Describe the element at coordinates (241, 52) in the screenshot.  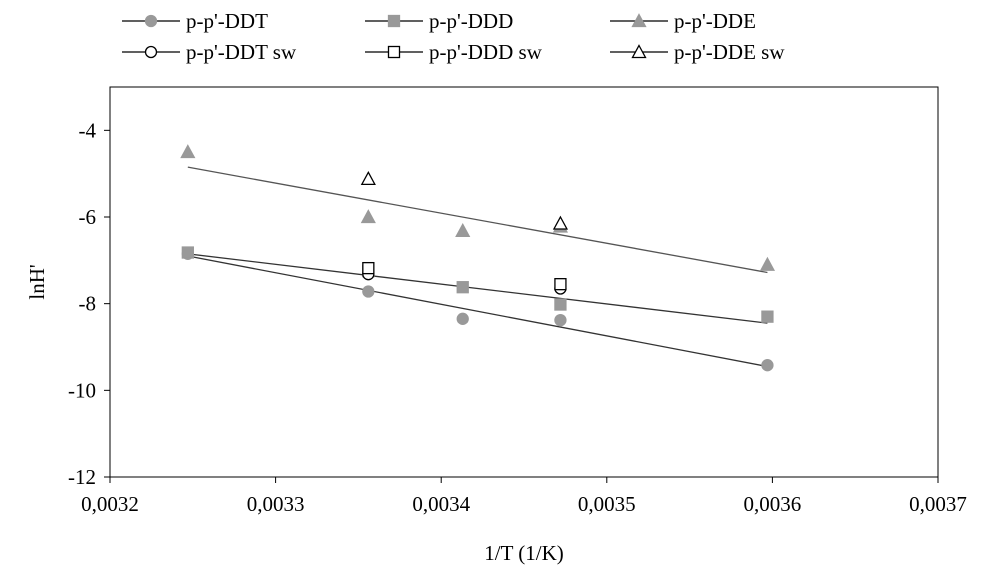
I see `legend-label: p-p'-DDT sw` at that location.